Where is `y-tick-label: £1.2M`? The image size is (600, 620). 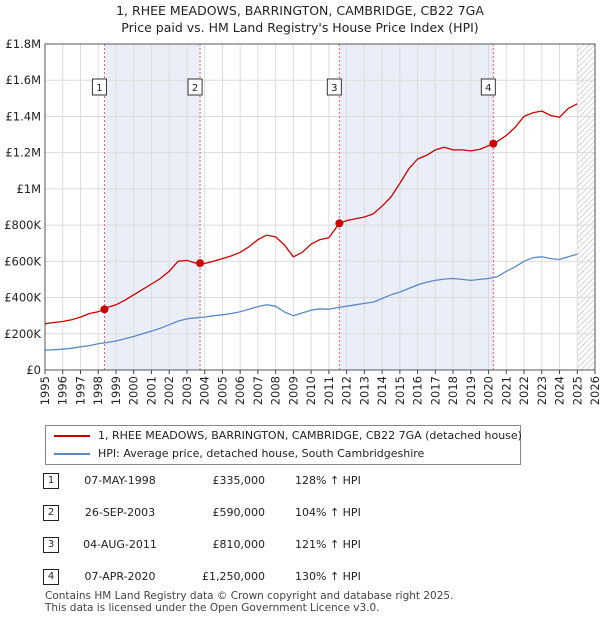 y-tick-label: £1.2M is located at coordinates (23, 153).